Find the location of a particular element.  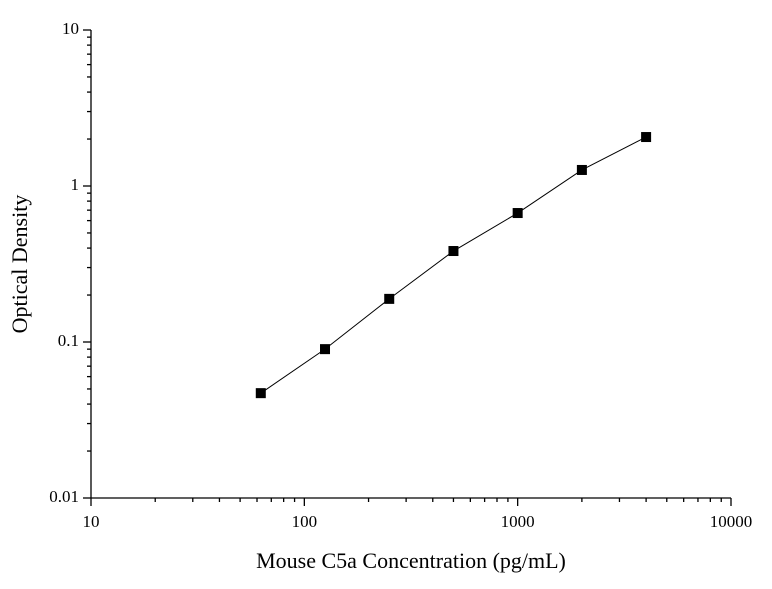

x-tick-label: 10000 is located at coordinates (731, 521).